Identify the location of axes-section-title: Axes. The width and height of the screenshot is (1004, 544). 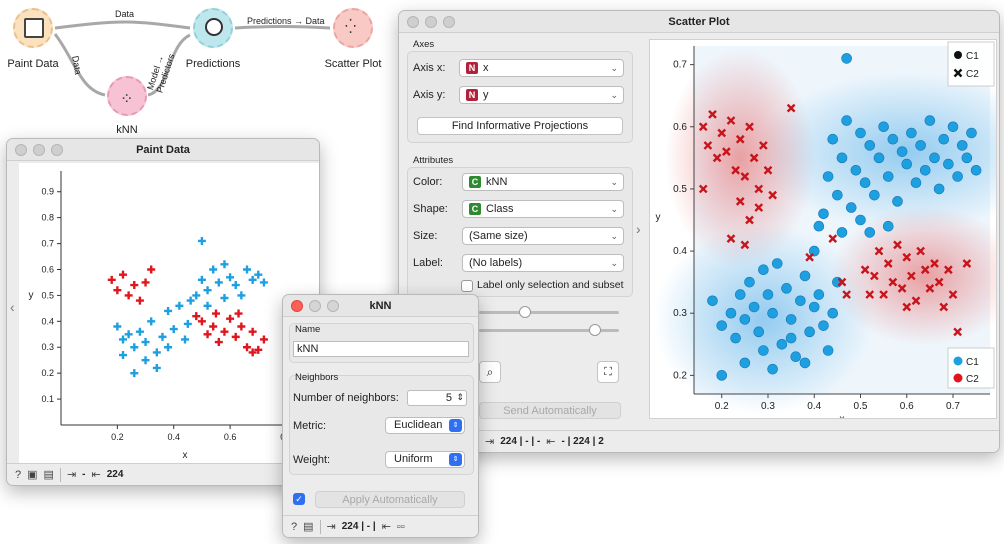
(424, 44).